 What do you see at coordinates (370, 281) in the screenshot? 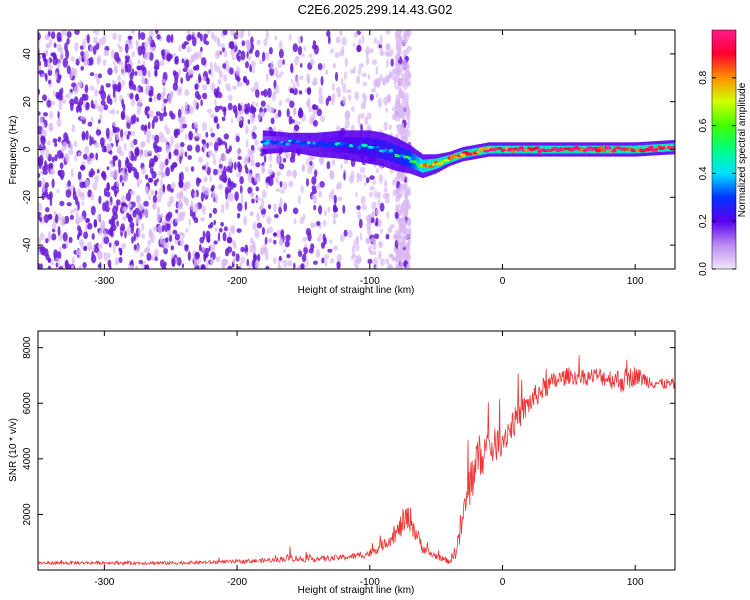
I see `spectrogram-x-tick-label: -100` at bounding box center [370, 281].